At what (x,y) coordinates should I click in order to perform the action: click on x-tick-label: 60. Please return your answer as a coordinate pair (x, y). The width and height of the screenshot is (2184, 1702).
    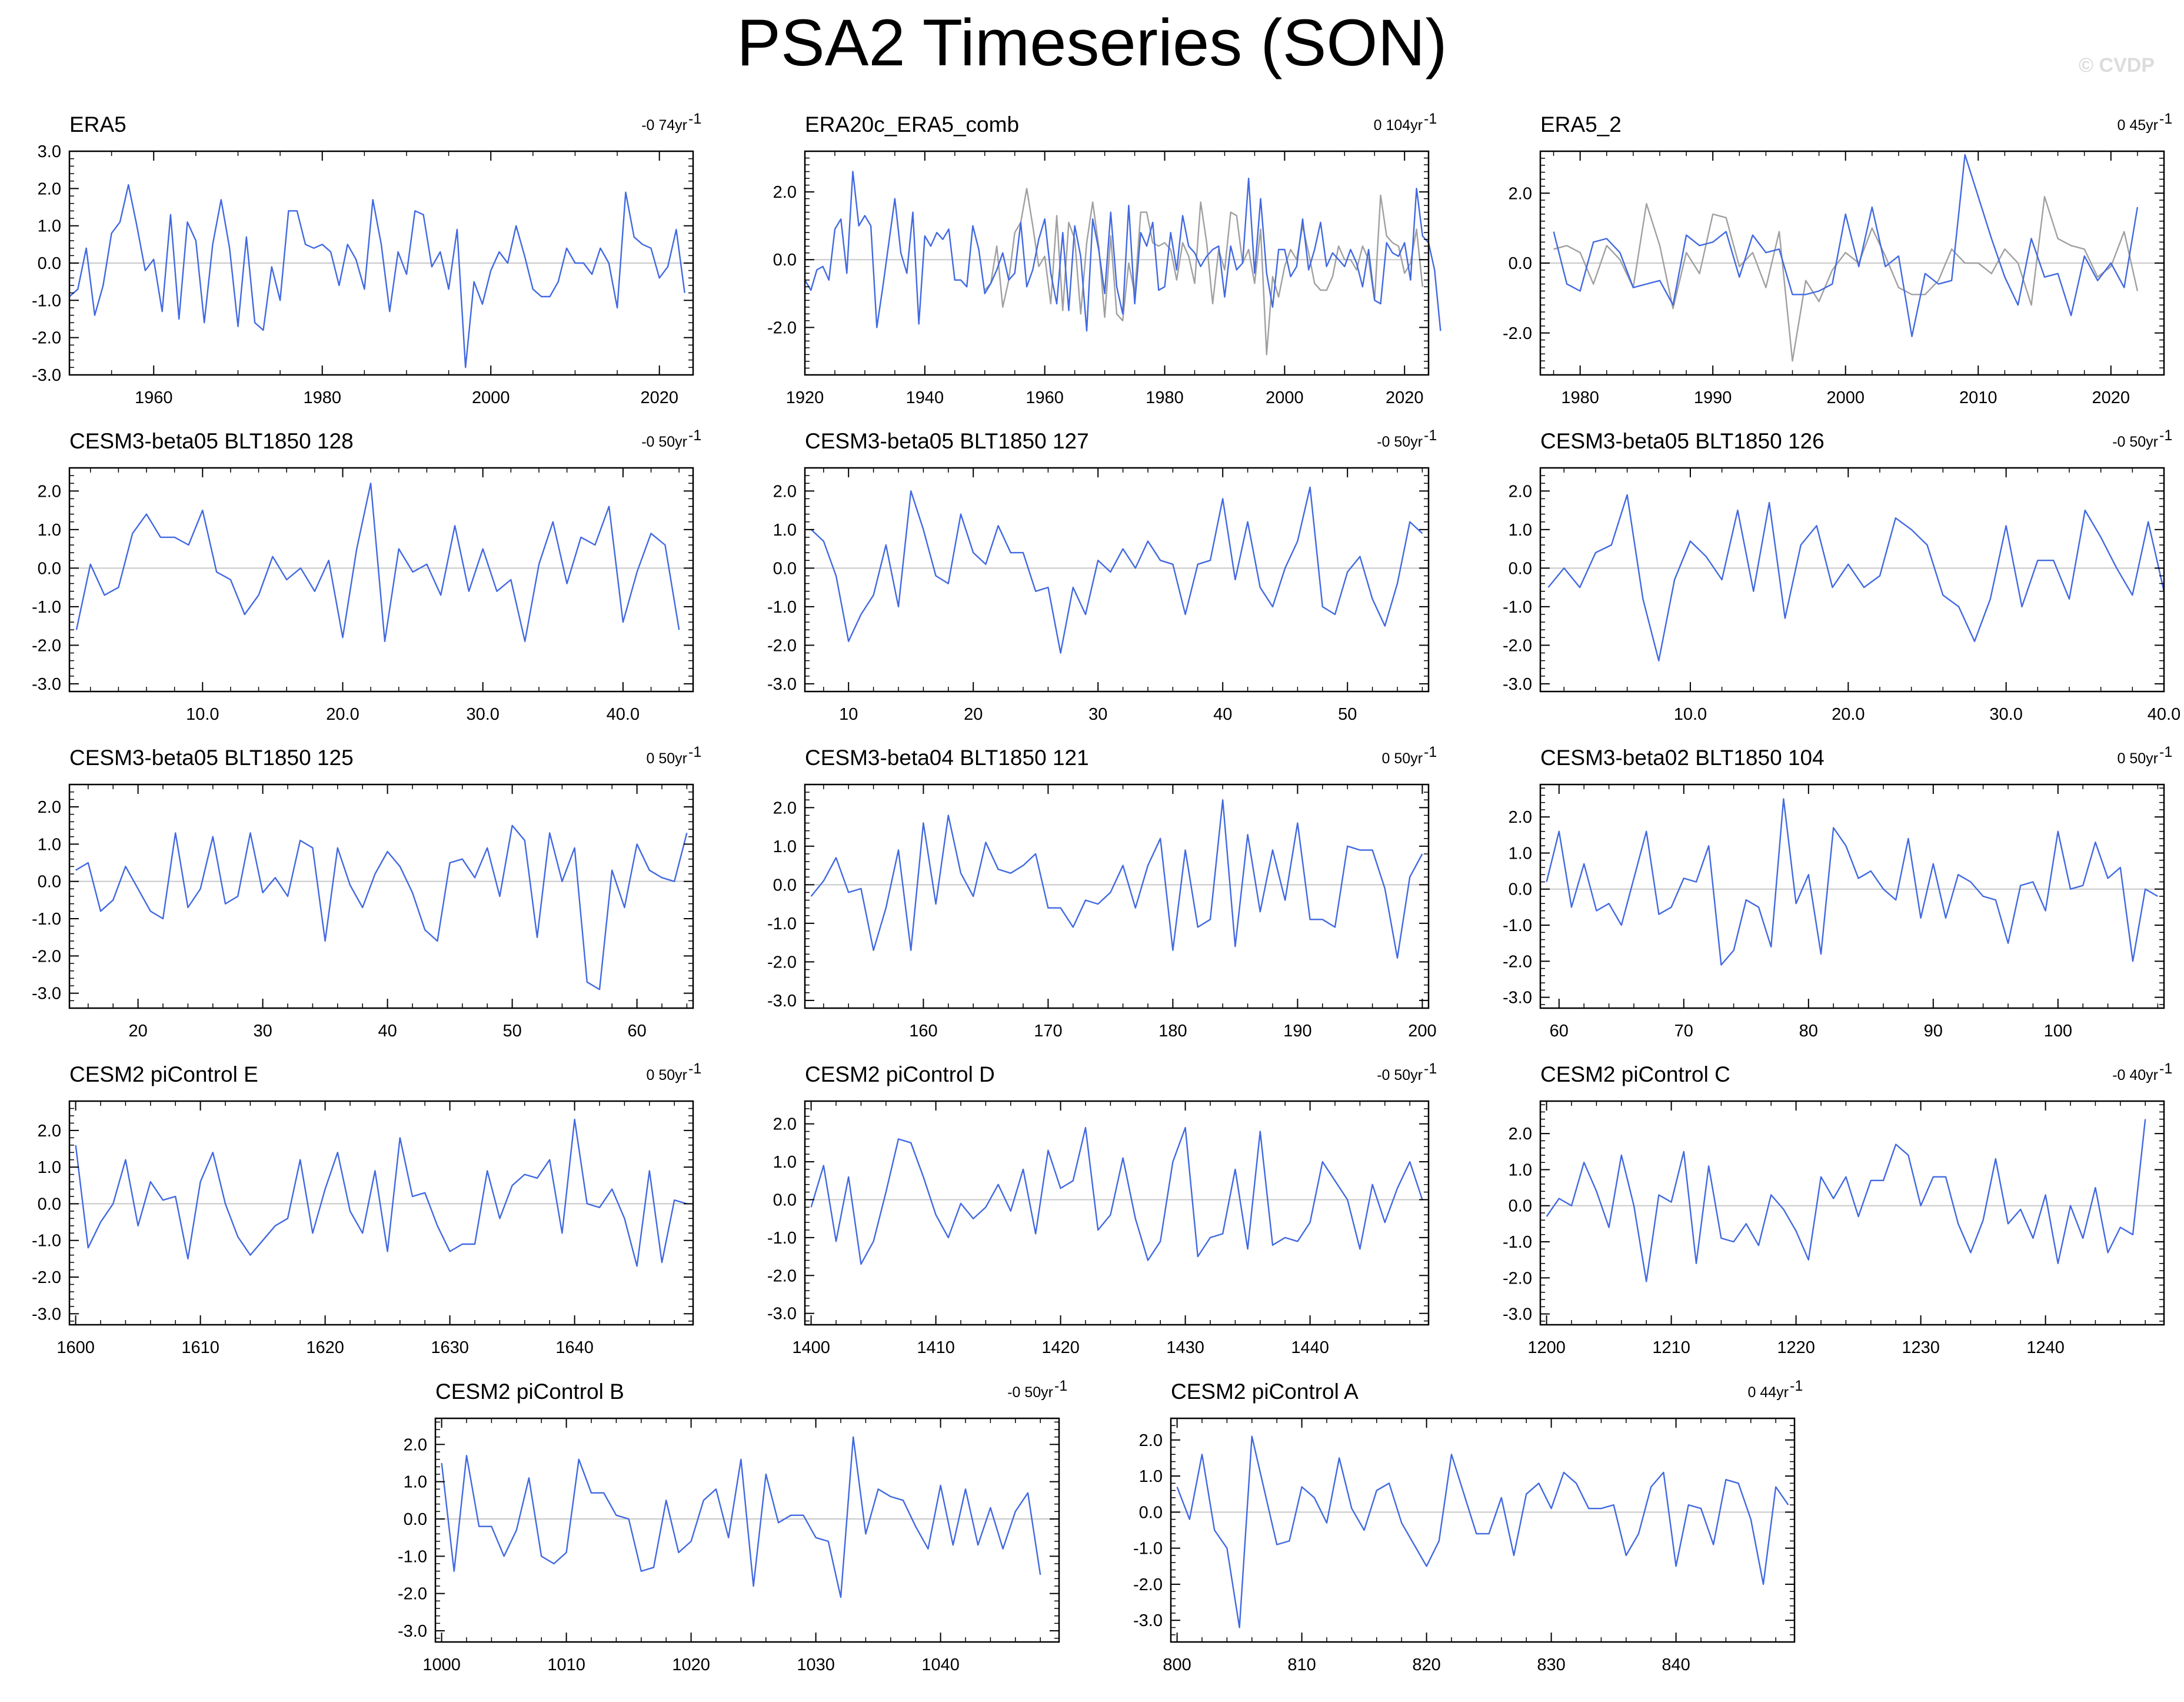
    Looking at the image, I should click on (1559, 1031).